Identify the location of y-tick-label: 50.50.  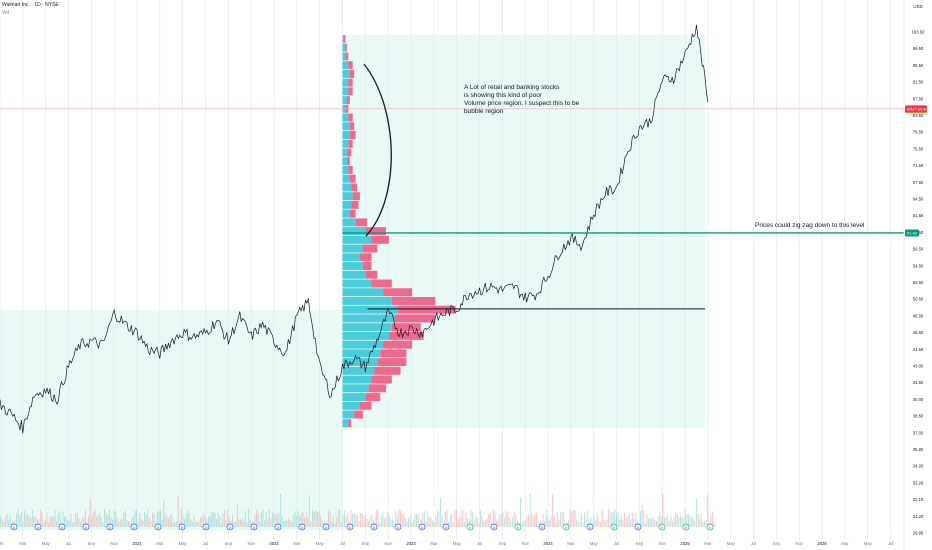
(918, 299).